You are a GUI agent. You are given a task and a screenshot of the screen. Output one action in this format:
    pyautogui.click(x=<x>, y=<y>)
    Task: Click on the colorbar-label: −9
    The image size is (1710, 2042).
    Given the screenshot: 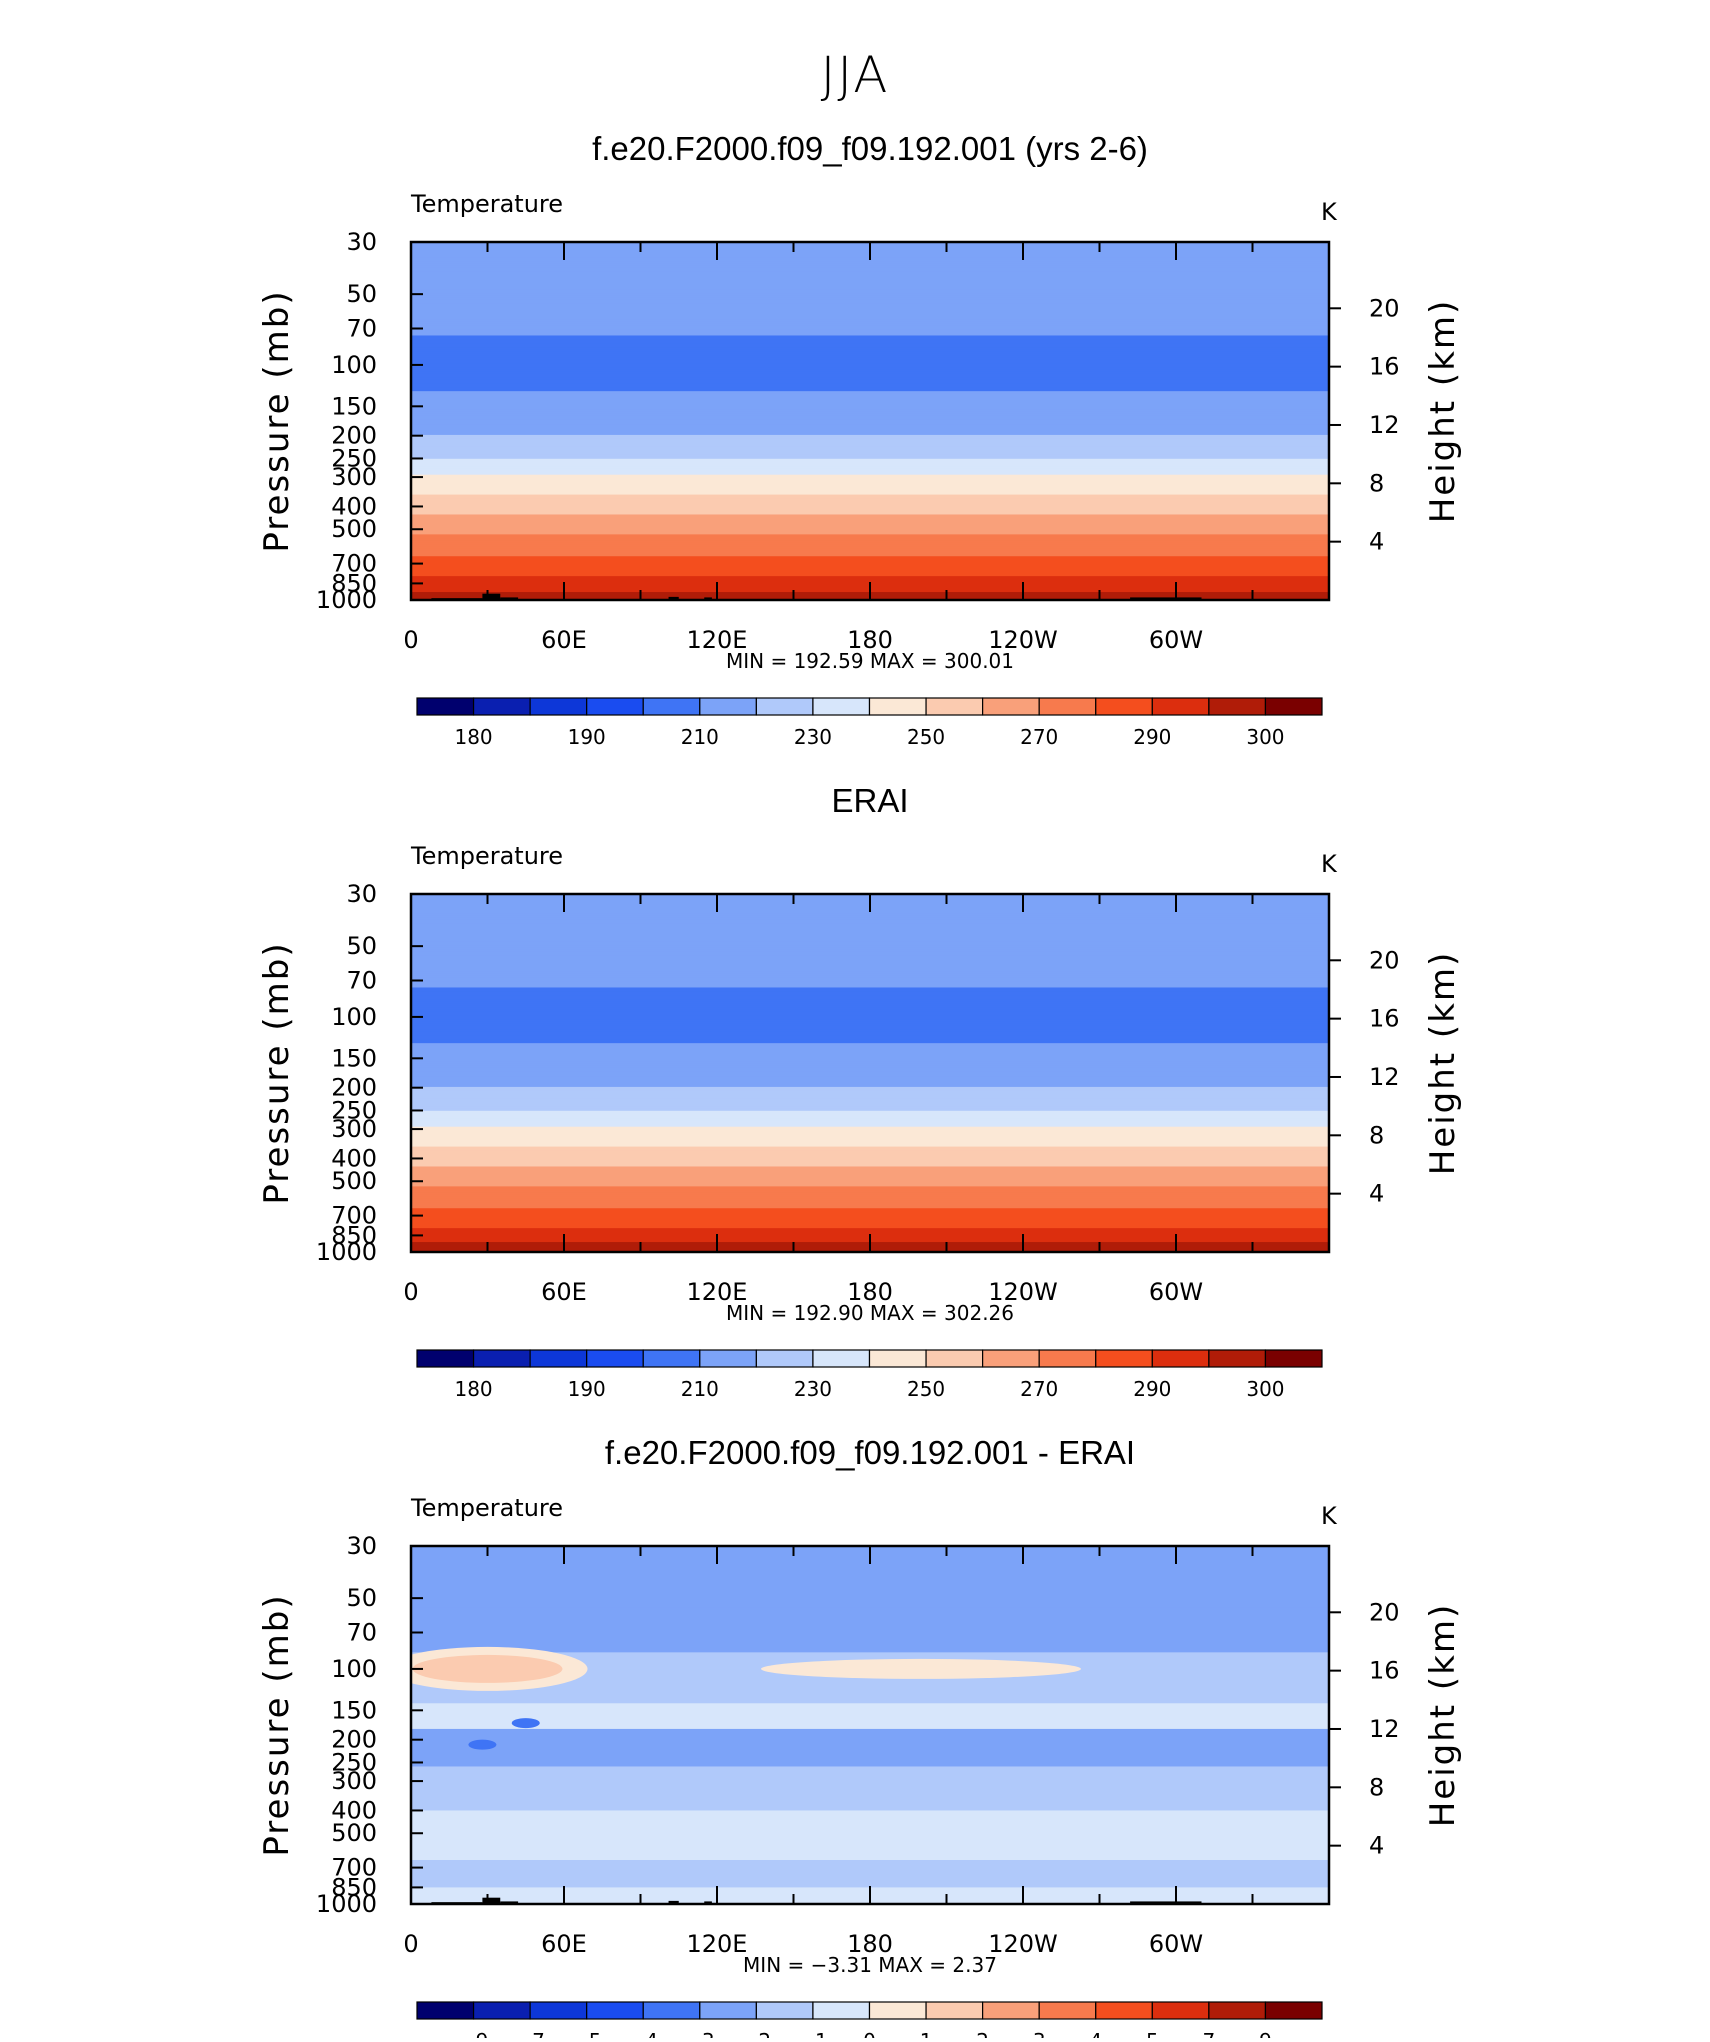 What is the action you would take?
    pyautogui.click(x=473, y=2033)
    